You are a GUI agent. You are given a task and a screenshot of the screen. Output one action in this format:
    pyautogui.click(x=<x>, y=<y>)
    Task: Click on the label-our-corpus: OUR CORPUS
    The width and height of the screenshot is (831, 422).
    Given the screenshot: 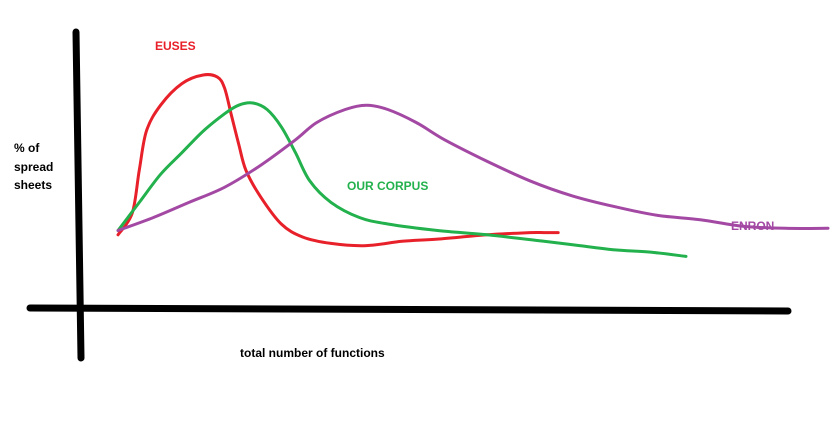 What is the action you would take?
    pyautogui.click(x=387, y=186)
    